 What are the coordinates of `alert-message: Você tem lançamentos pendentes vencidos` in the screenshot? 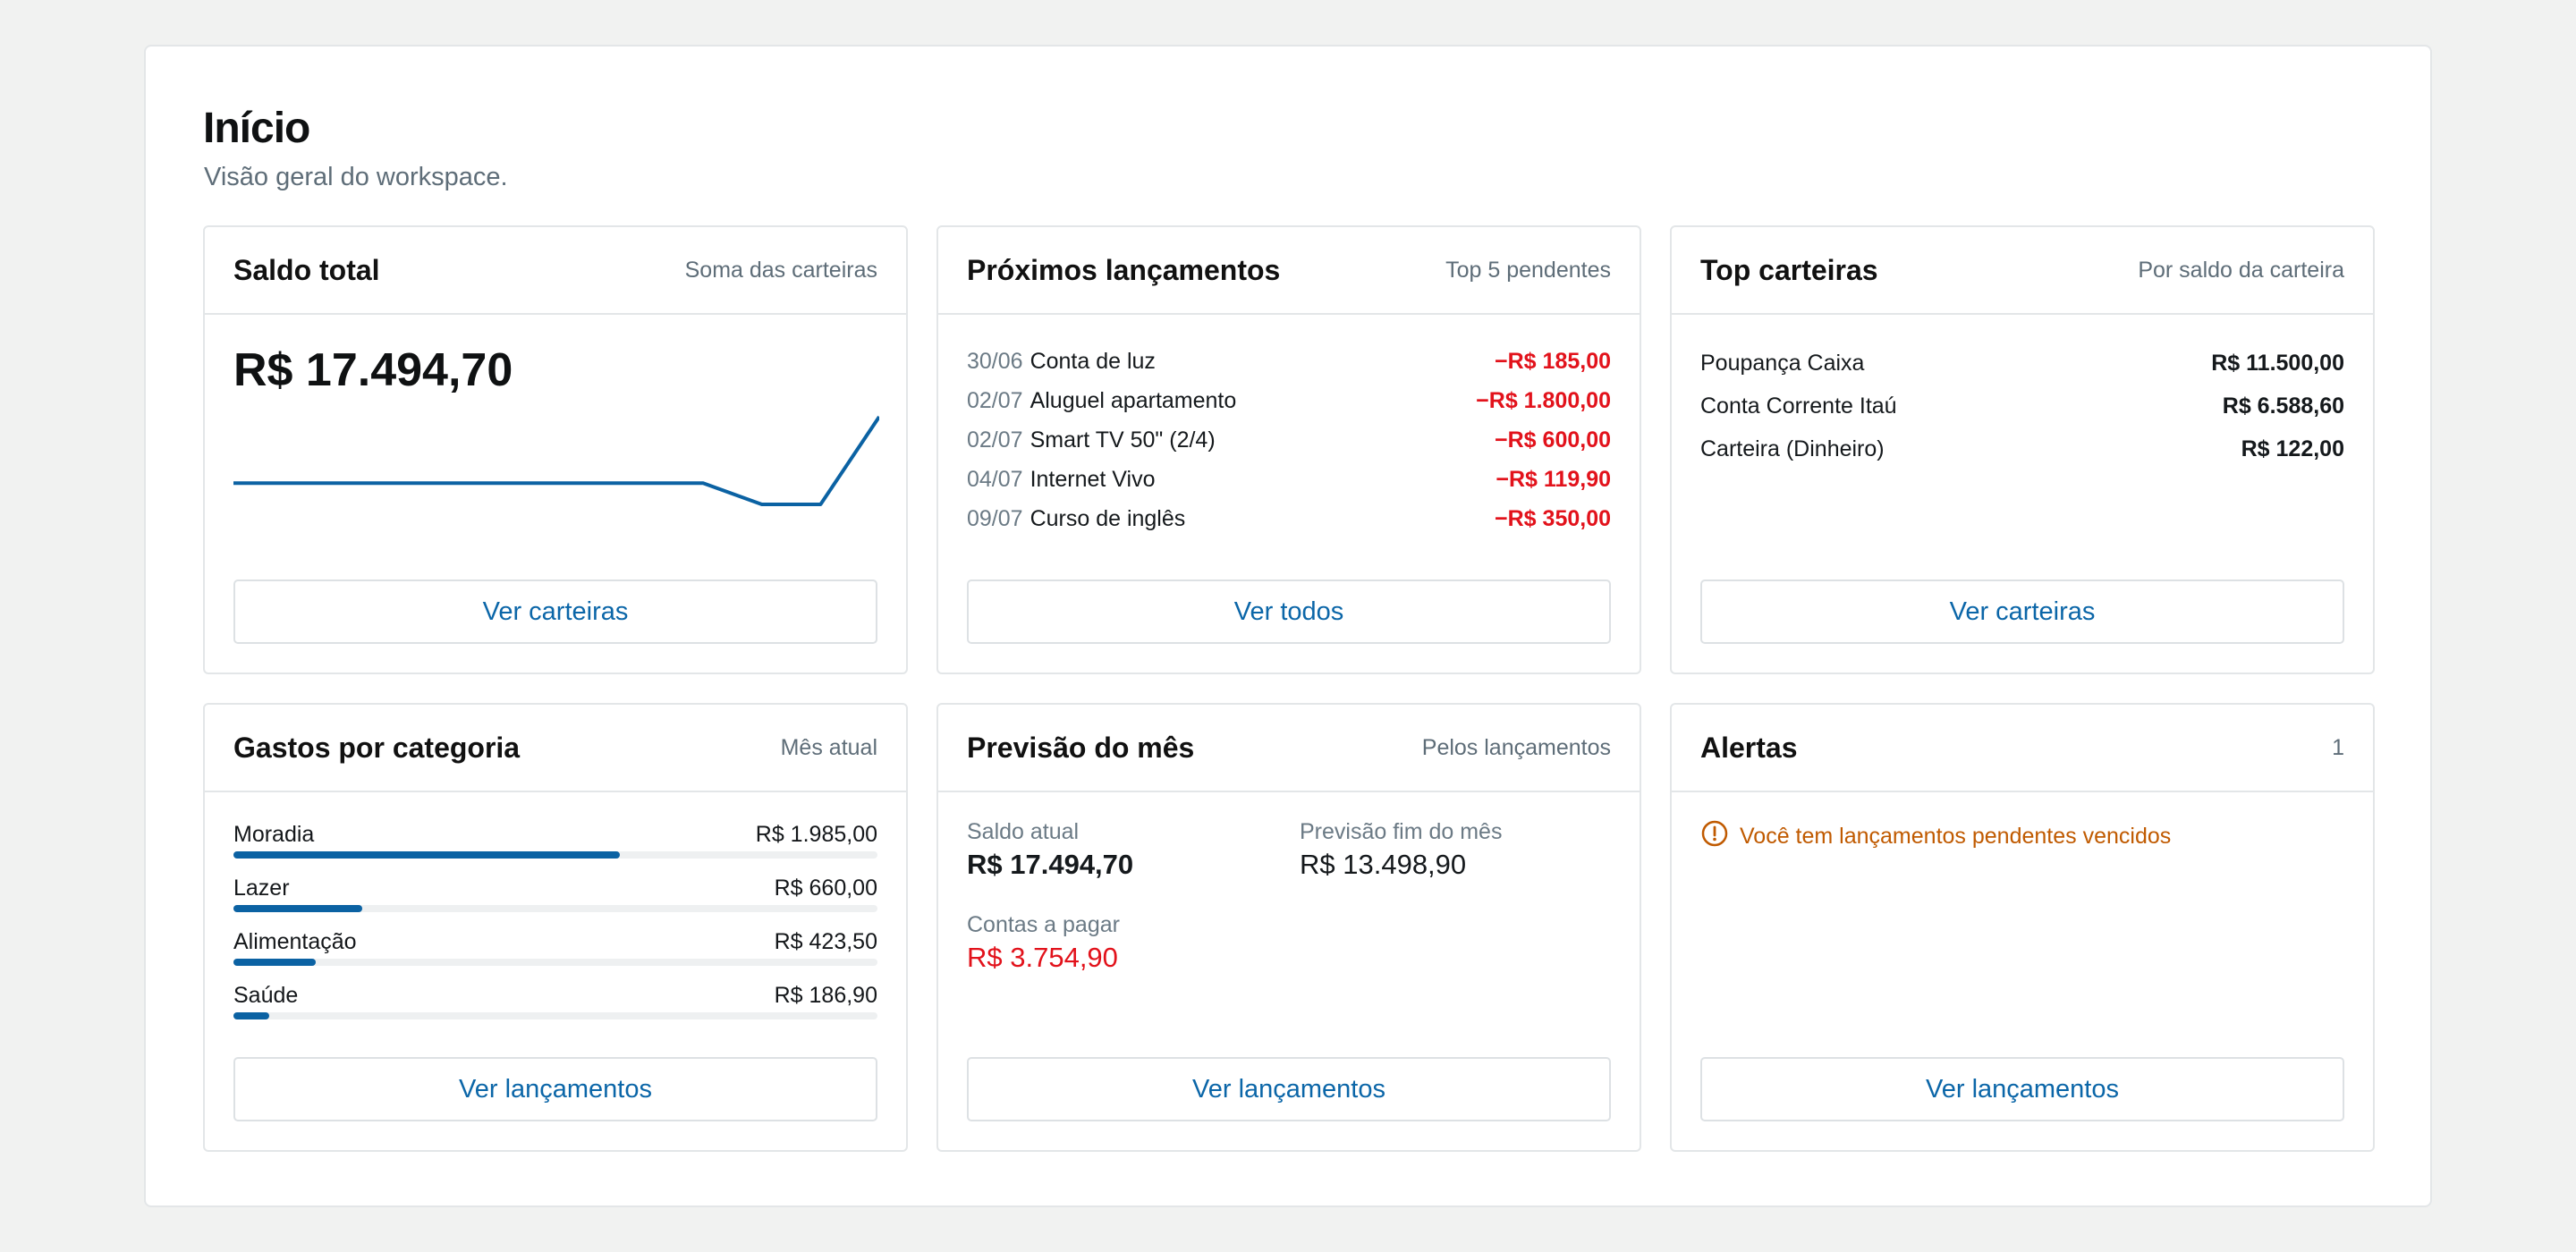 It's located at (1956, 836).